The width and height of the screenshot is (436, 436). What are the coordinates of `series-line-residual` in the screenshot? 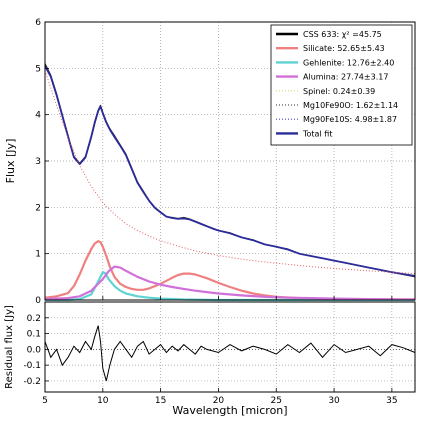 It's located at (230, 353).